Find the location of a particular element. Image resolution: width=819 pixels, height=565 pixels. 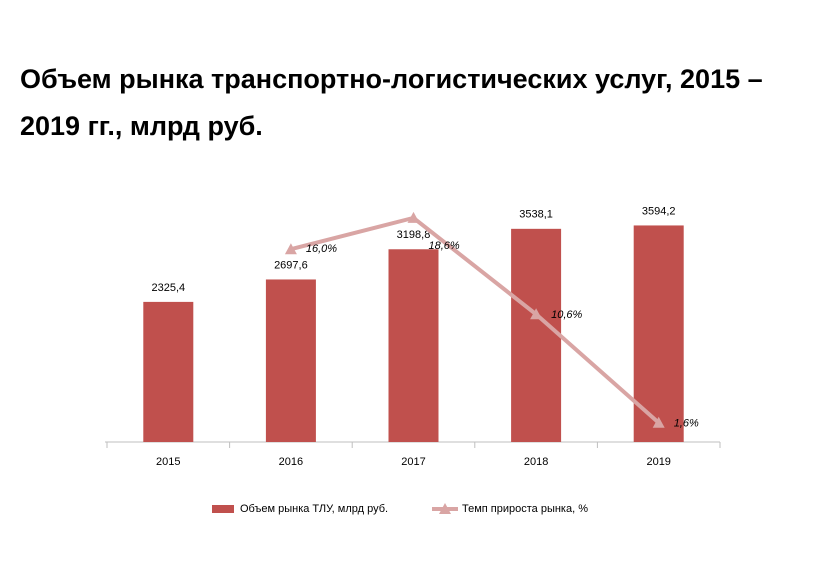

line-value-label: 18,6% is located at coordinates (444, 246).